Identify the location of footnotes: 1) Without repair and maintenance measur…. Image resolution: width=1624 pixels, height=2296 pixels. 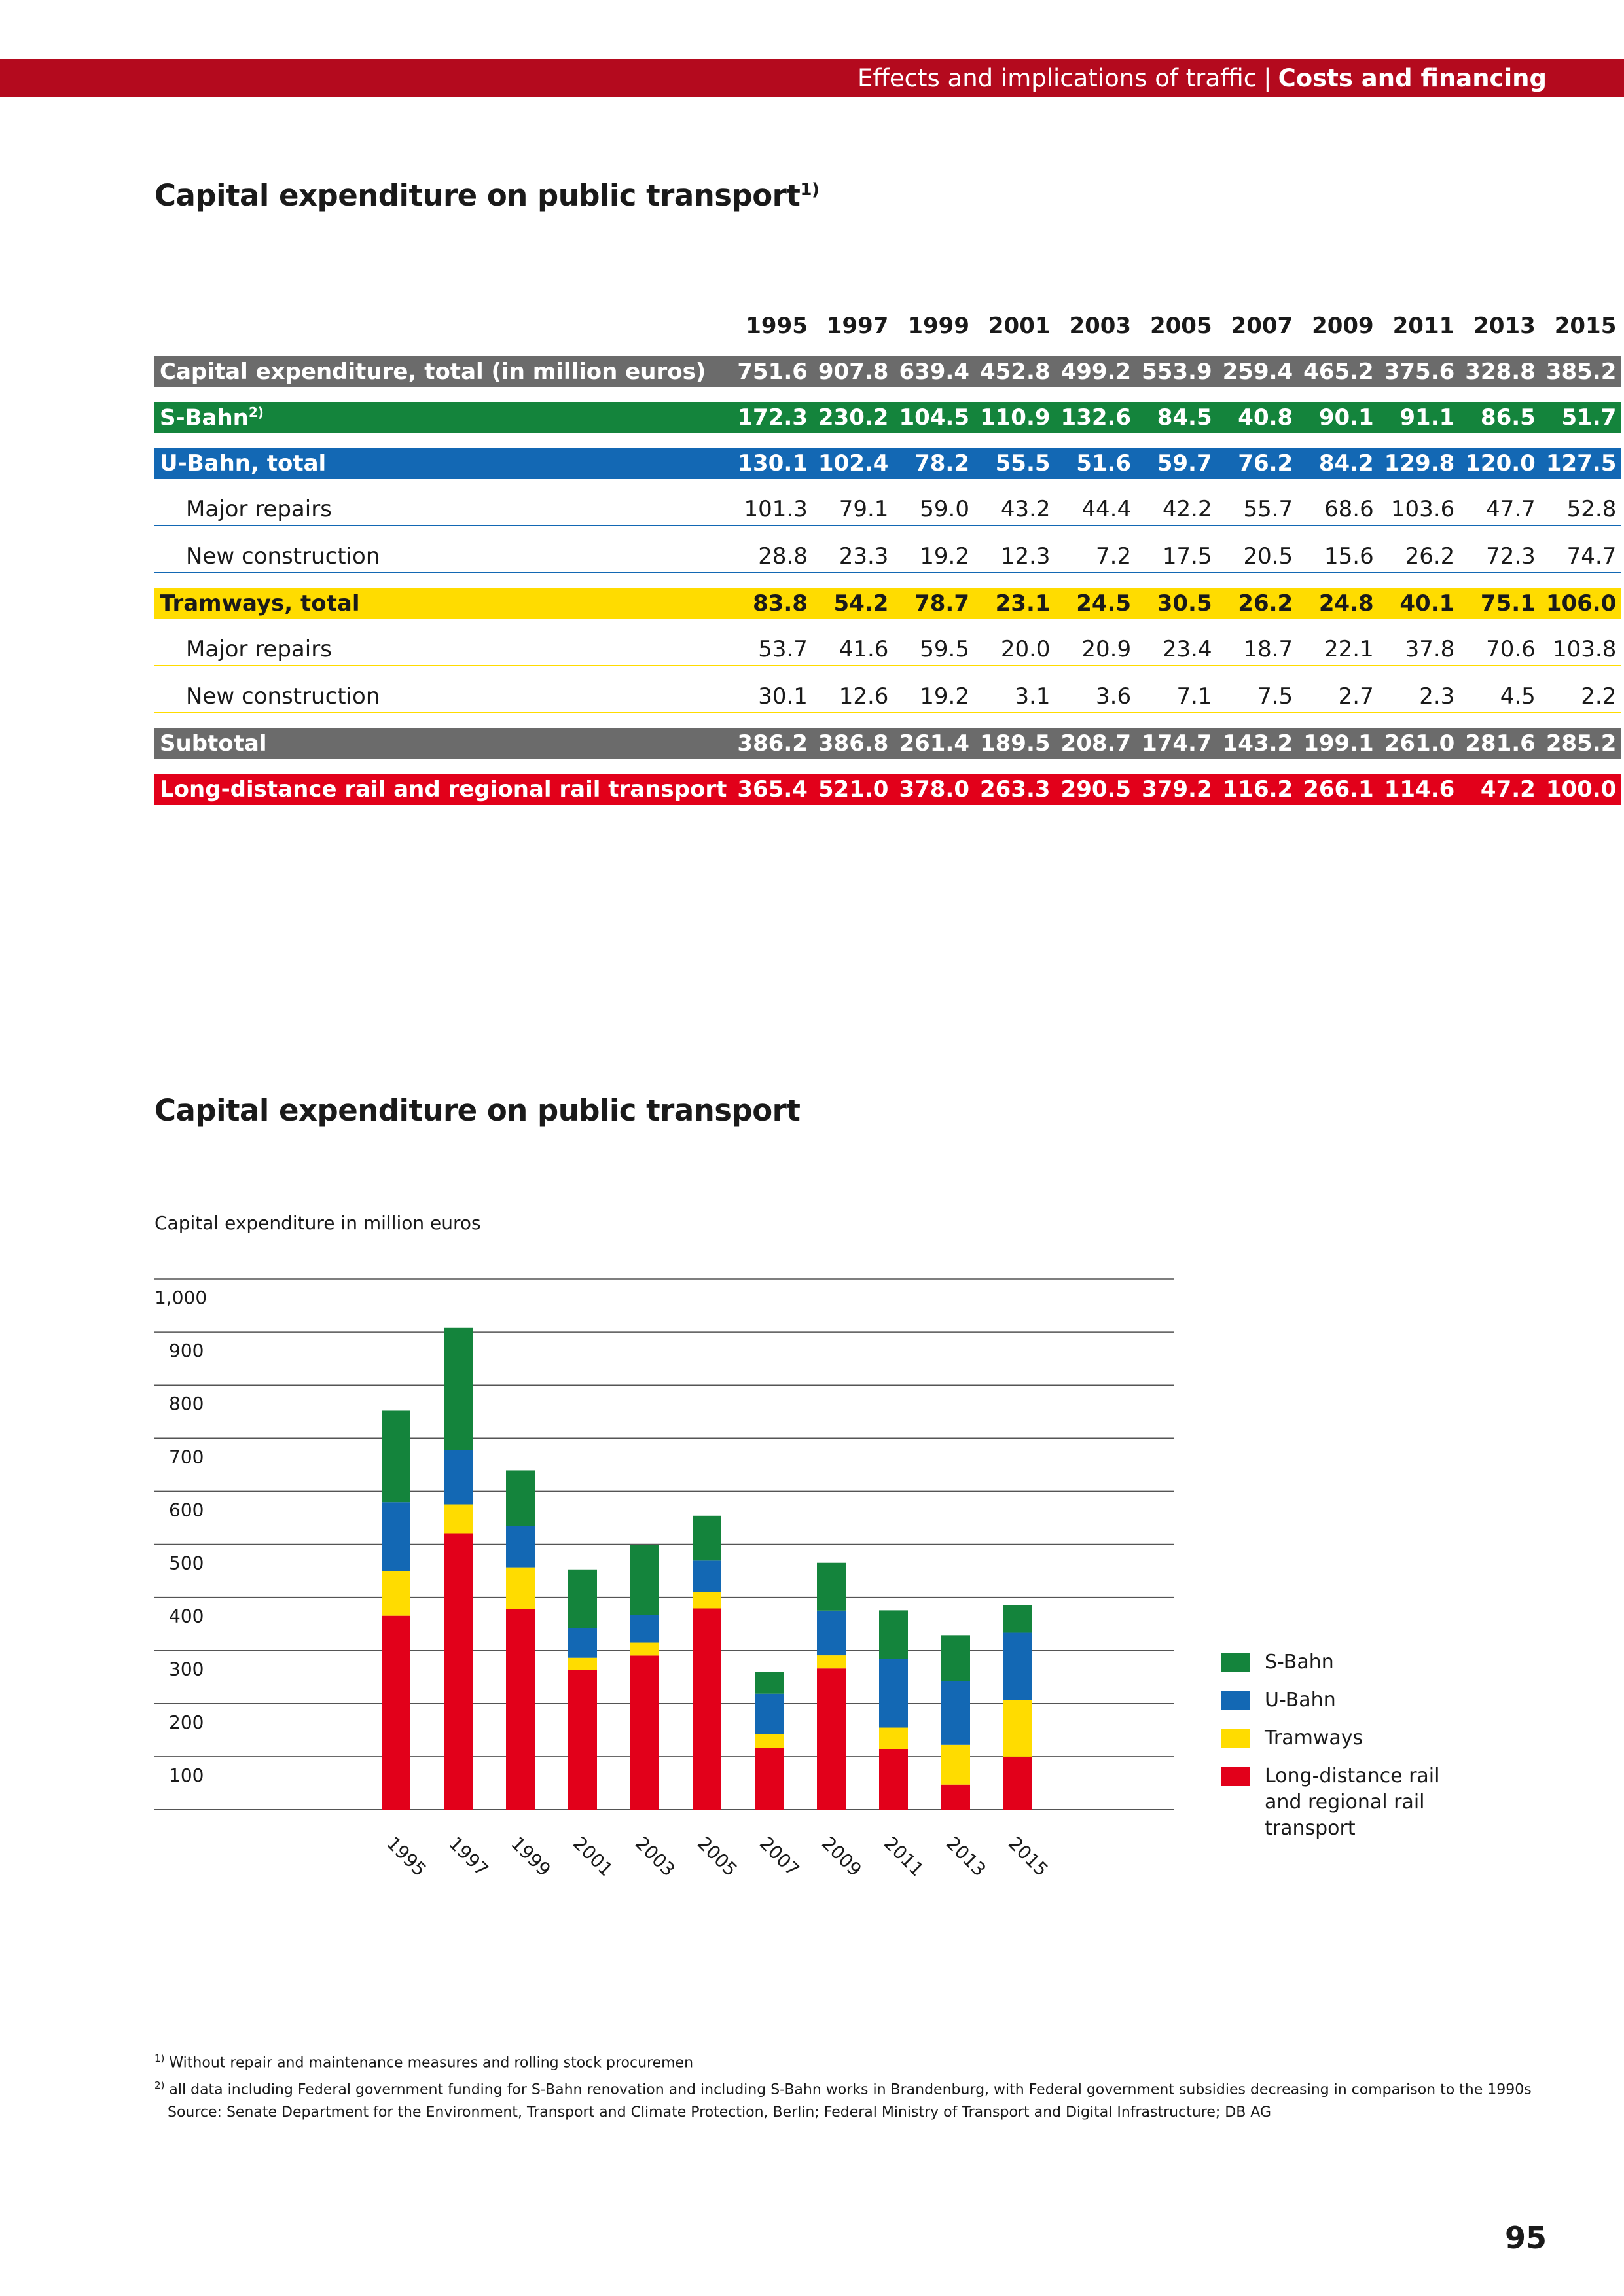
(843, 2085).